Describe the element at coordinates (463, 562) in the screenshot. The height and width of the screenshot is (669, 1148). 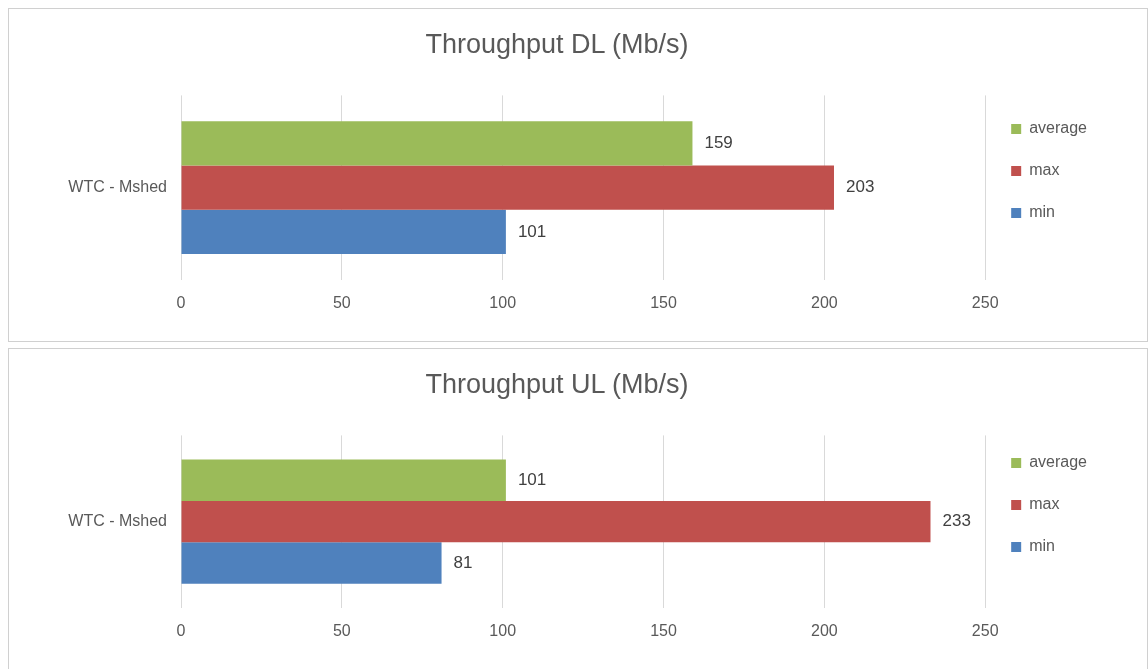
I see `data-label: 81` at that location.